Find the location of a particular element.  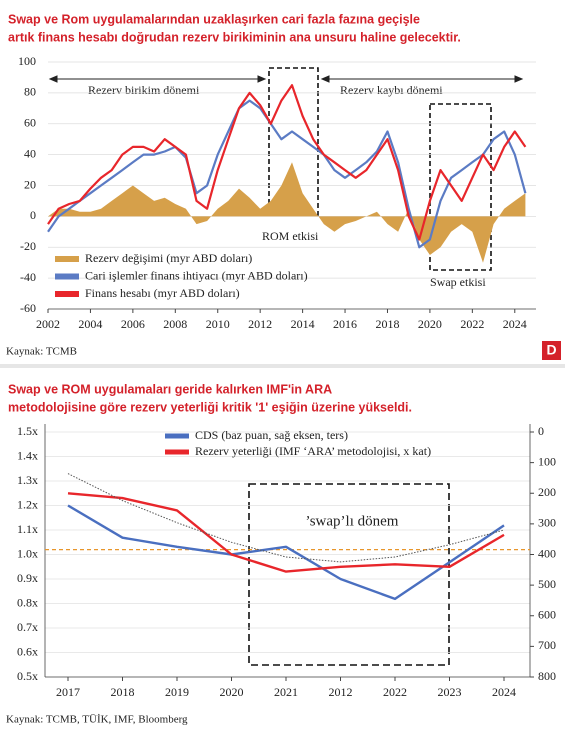

annotation-arrows is located at coordinates (286, 79).